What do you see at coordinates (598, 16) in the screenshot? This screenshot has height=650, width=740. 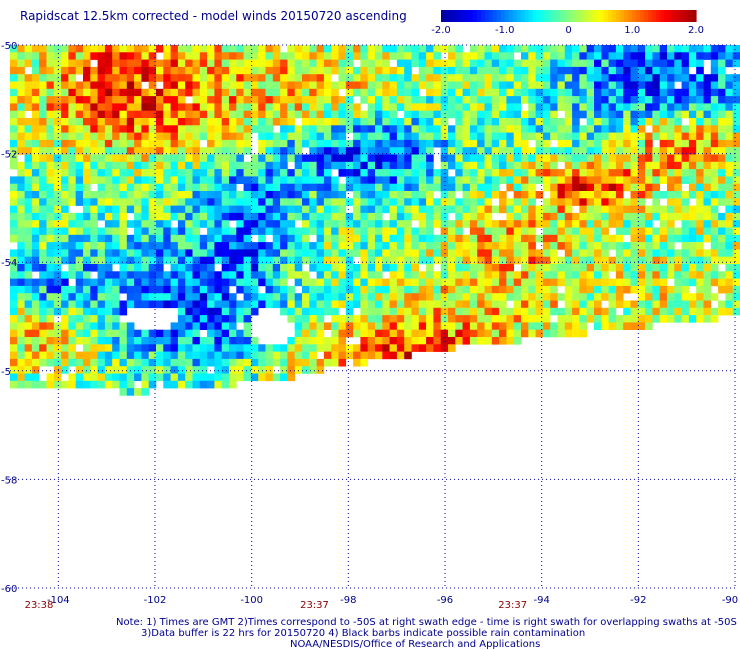 I see `colorbar-segment` at bounding box center [598, 16].